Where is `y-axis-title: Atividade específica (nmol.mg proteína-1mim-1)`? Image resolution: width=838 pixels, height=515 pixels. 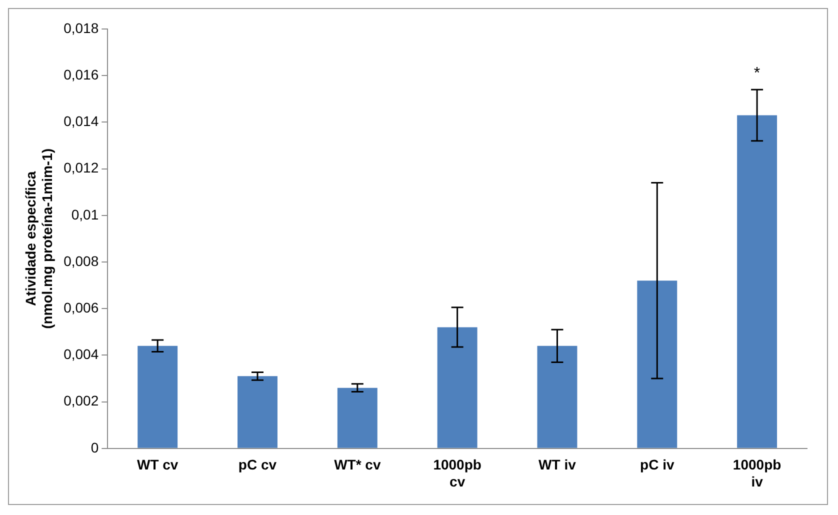 y-axis-title: Atividade específica (nmol.mg proteína-1mim-1) is located at coordinates (39, 238).